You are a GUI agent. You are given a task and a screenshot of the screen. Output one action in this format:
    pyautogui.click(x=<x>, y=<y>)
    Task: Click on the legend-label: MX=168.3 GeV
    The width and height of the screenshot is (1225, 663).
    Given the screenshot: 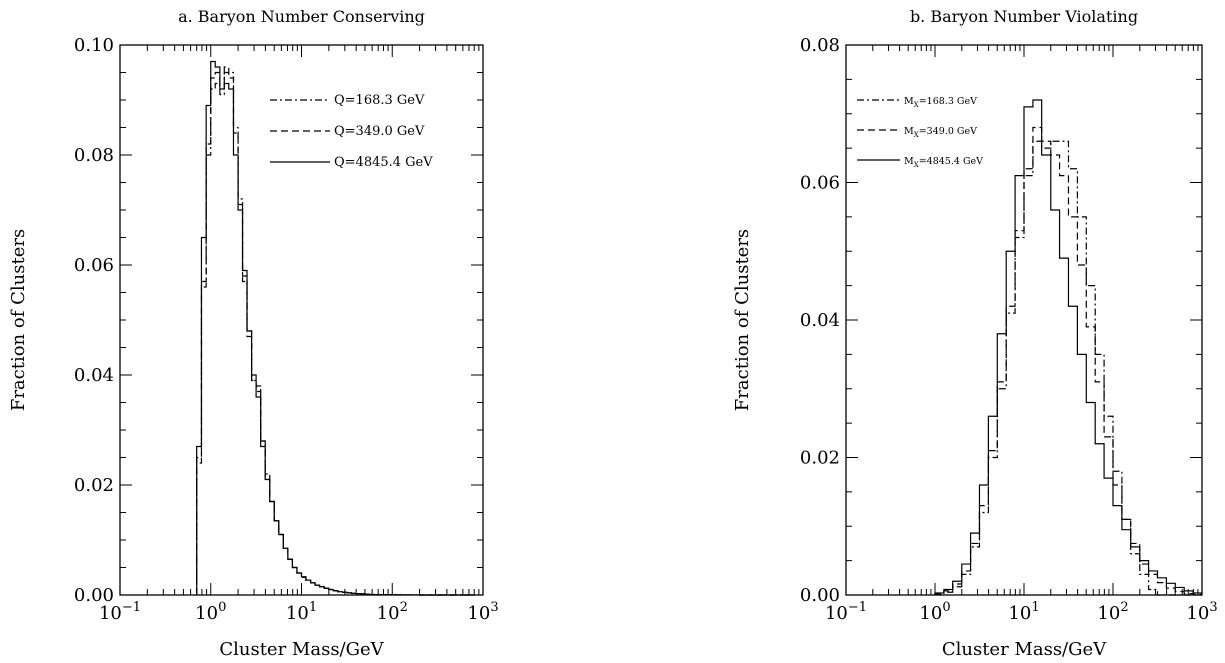 What is the action you would take?
    pyautogui.click(x=940, y=102)
    